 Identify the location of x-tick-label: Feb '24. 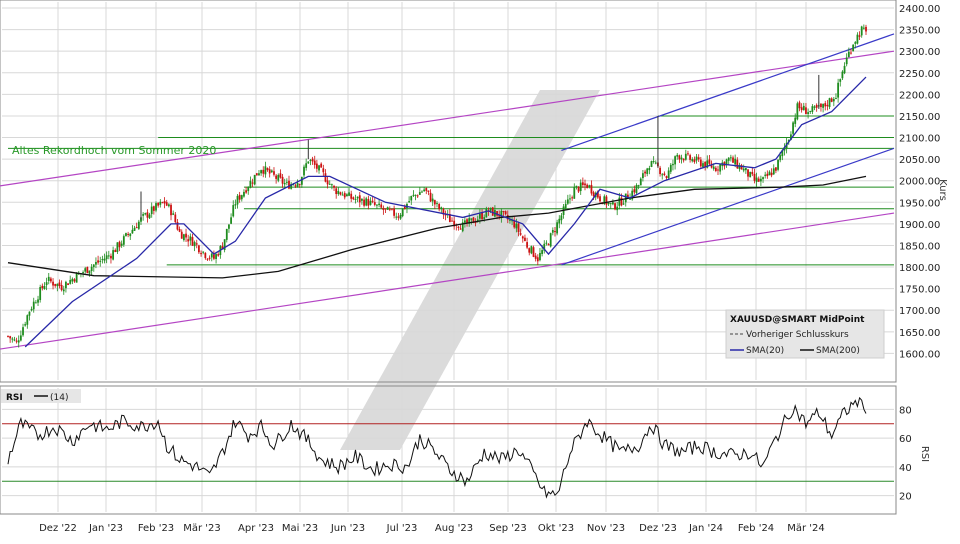
(756, 528).